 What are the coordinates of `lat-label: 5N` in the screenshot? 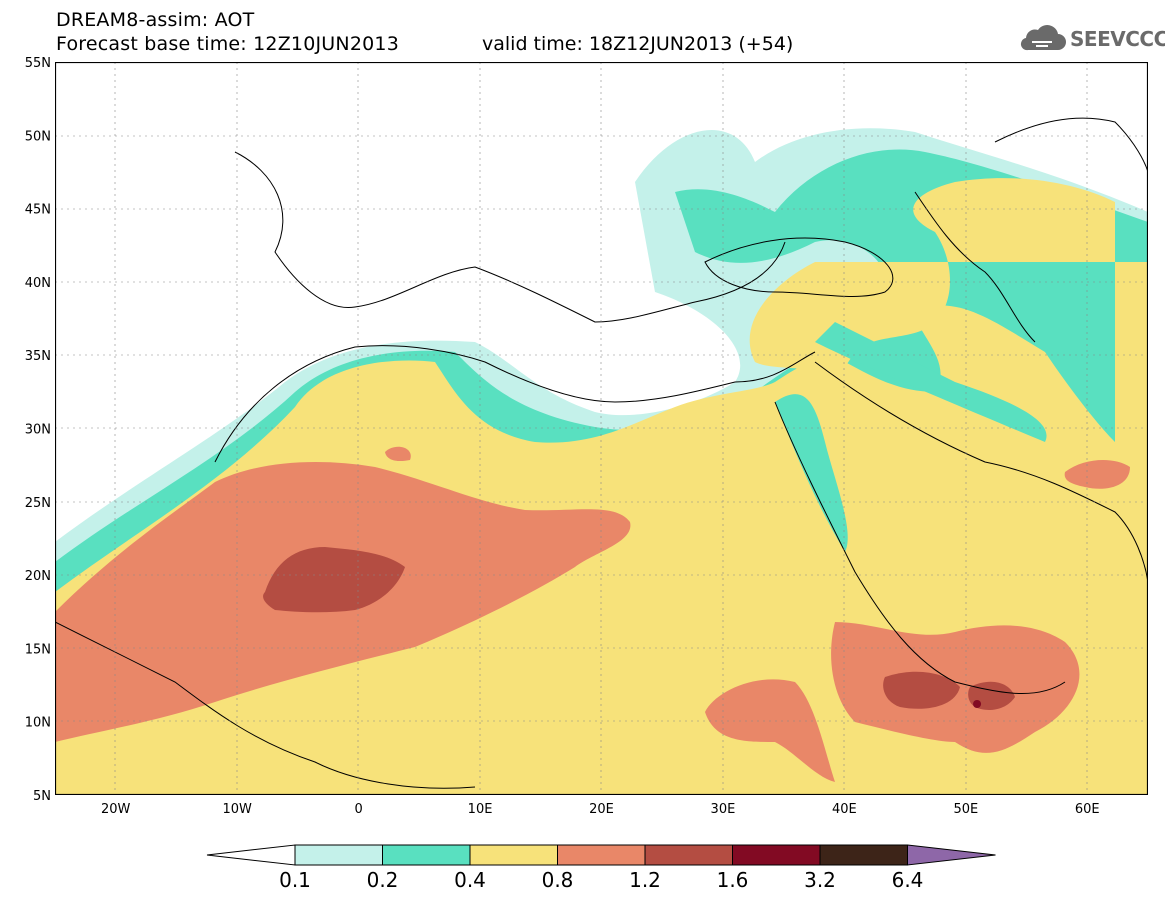 It's located at (42, 796).